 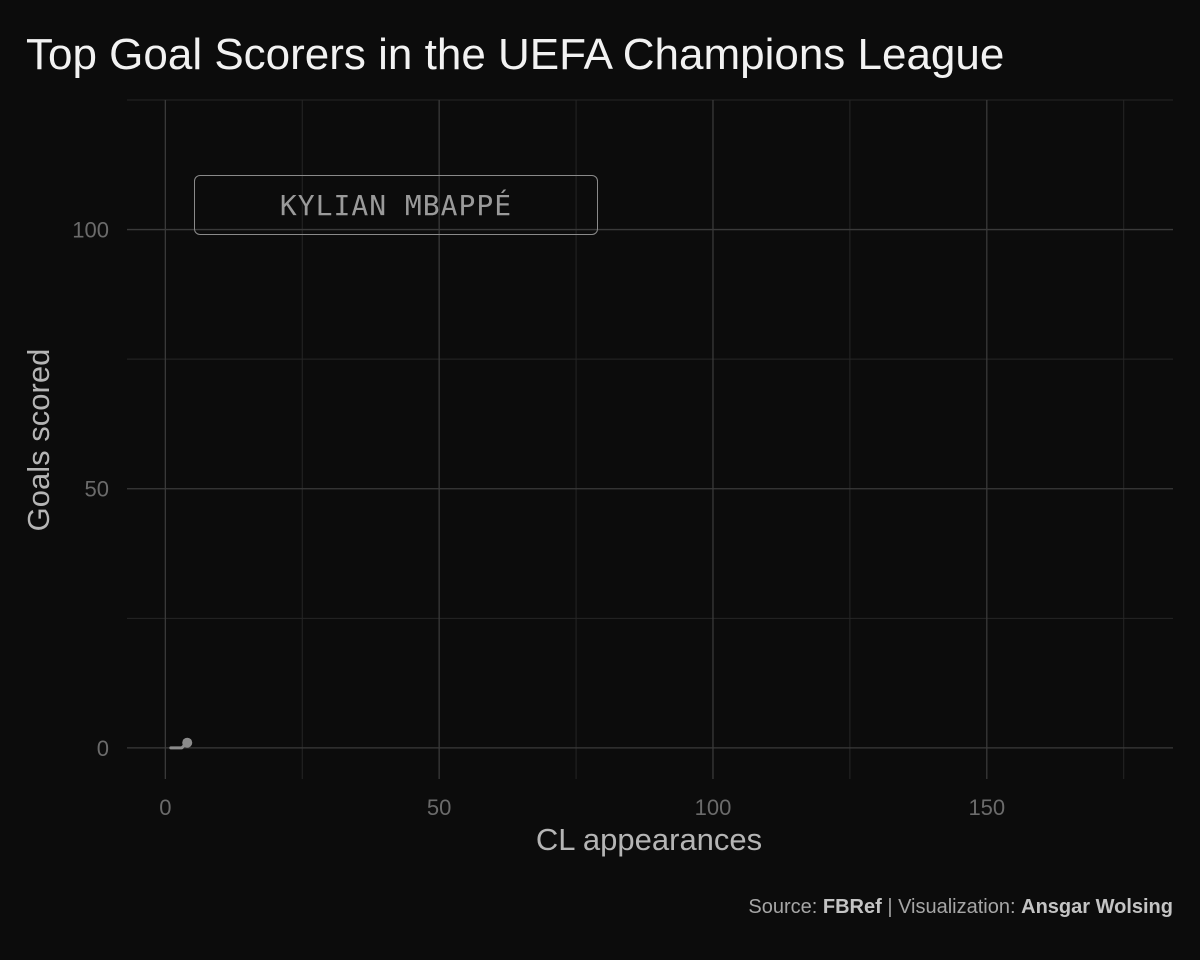 I want to click on caption-separator: | Visualization:, so click(x=951, y=907).